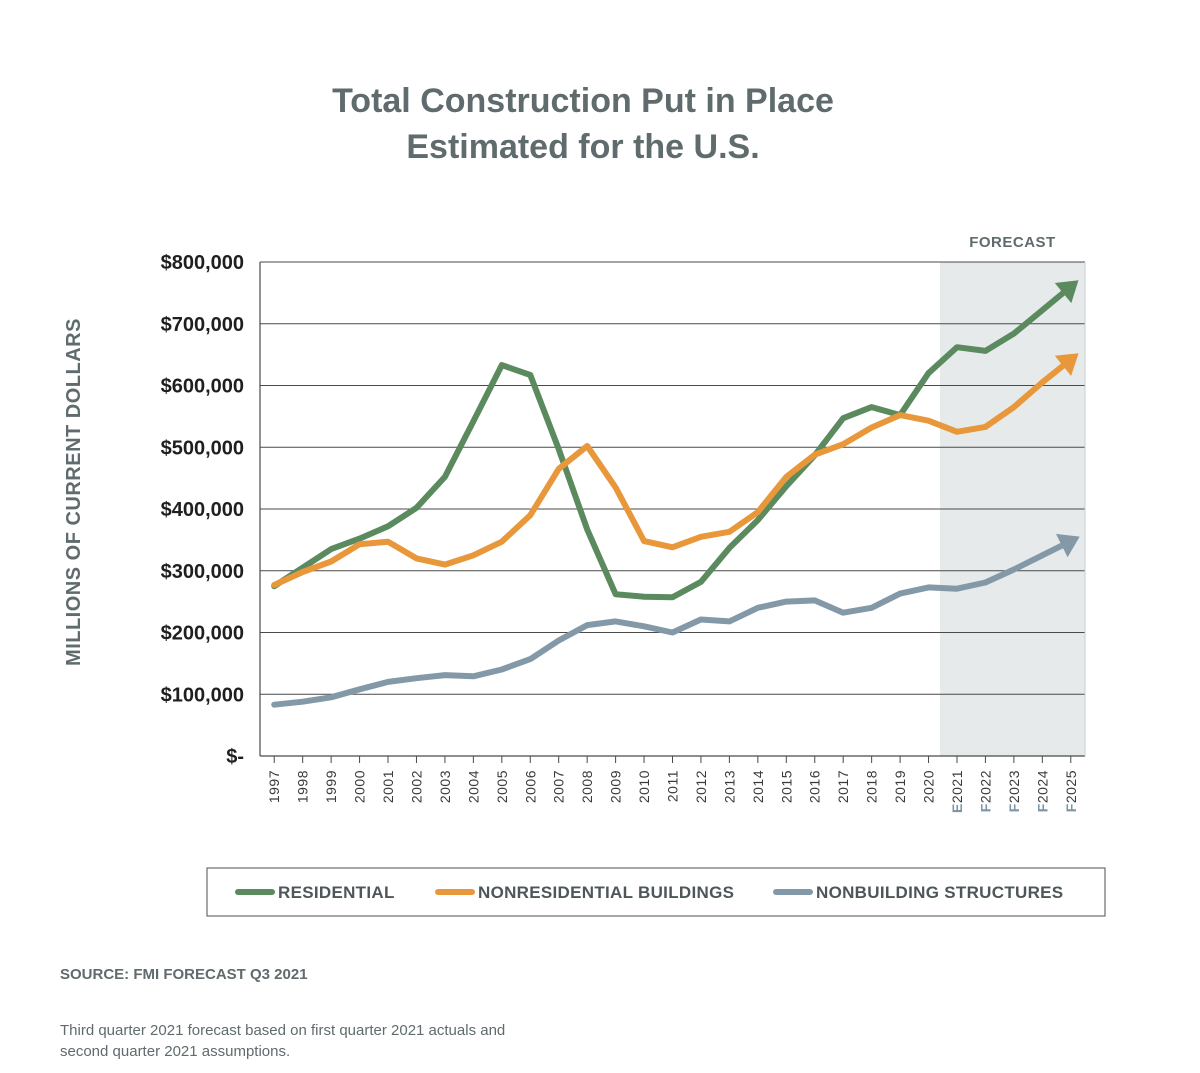 This screenshot has height=1073, width=1200. I want to click on x-tick-suffix: E, so click(957, 808).